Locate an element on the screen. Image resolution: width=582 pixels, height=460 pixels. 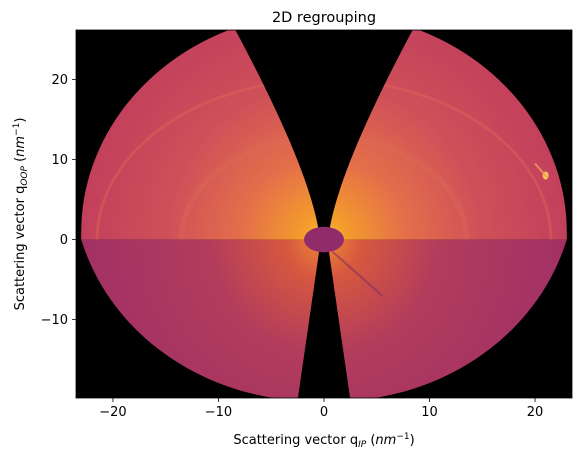
x-tick-label: 20 is located at coordinates (535, 412).